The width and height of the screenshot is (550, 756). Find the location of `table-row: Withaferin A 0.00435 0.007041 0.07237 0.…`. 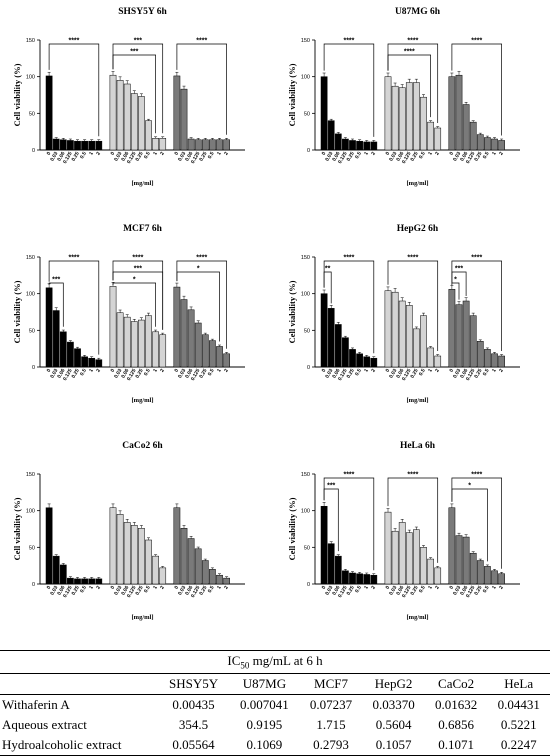

table-row: Withaferin A 0.00435 0.007041 0.07237 0.… is located at coordinates (275, 704).